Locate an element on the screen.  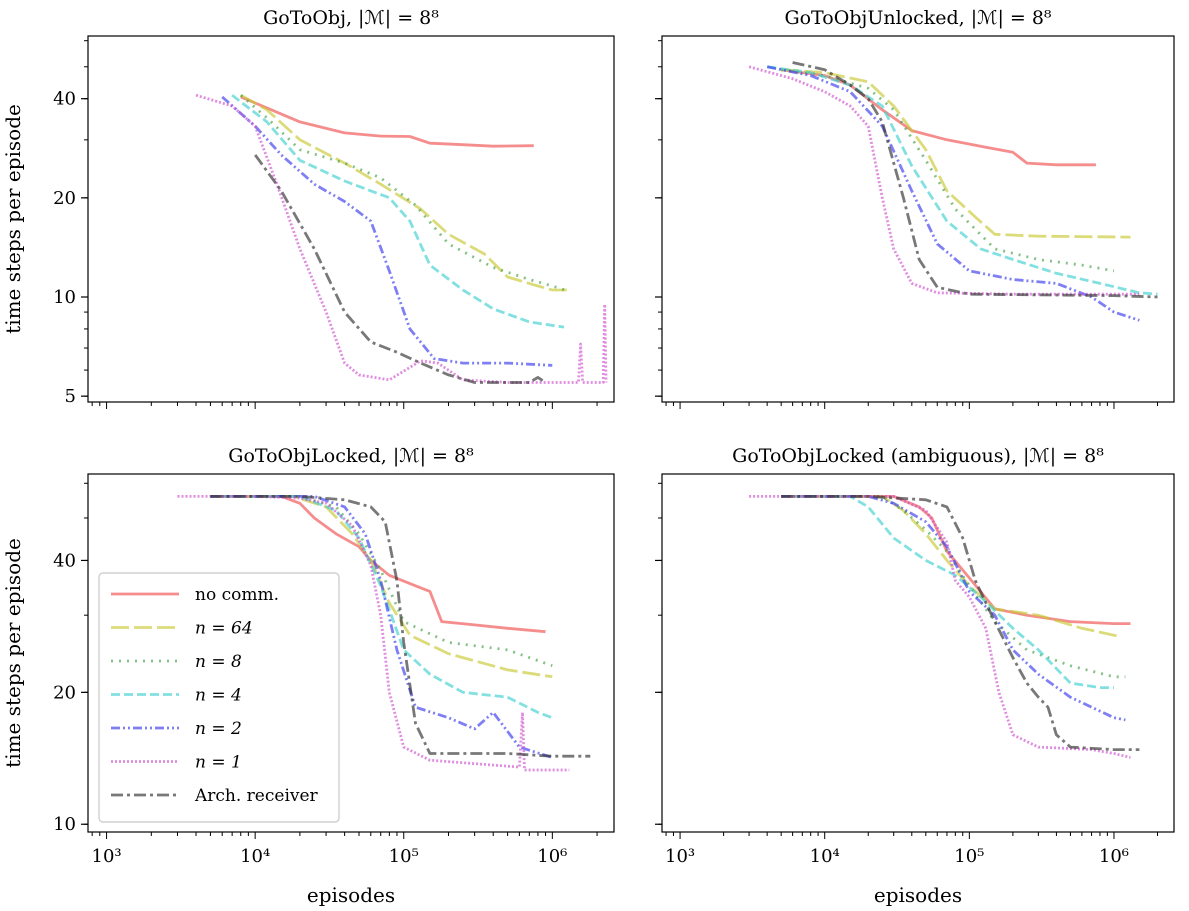
y-tick-label: 5 is located at coordinates (70, 396).